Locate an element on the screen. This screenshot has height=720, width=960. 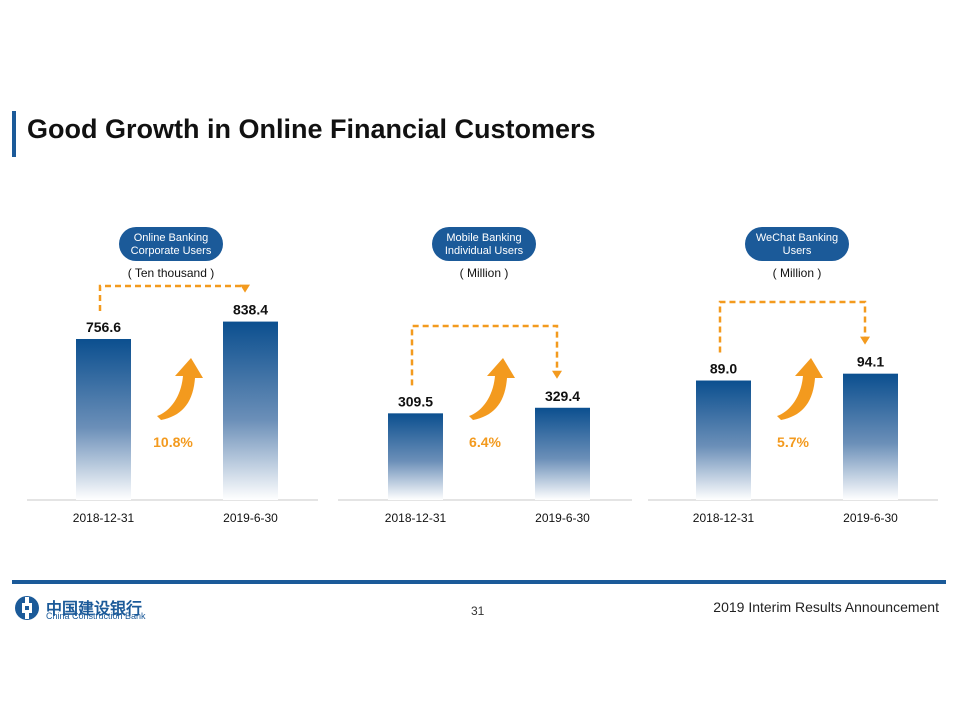
footer-divider is located at coordinates (479, 582).